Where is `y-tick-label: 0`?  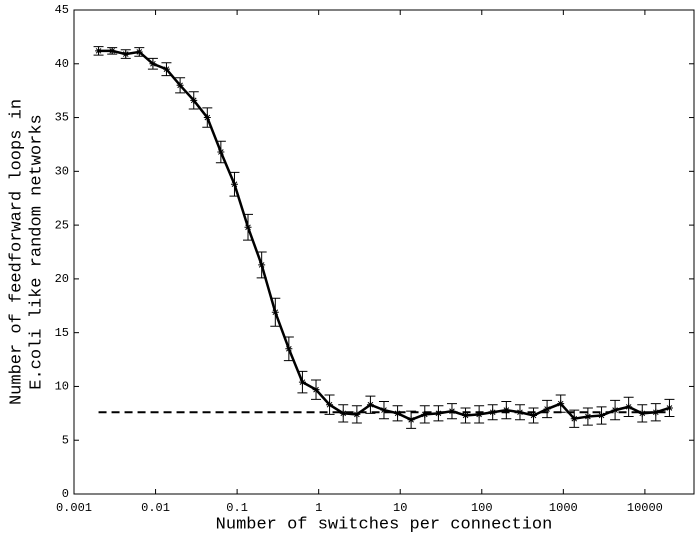
y-tick-label: 0 is located at coordinates (65, 494).